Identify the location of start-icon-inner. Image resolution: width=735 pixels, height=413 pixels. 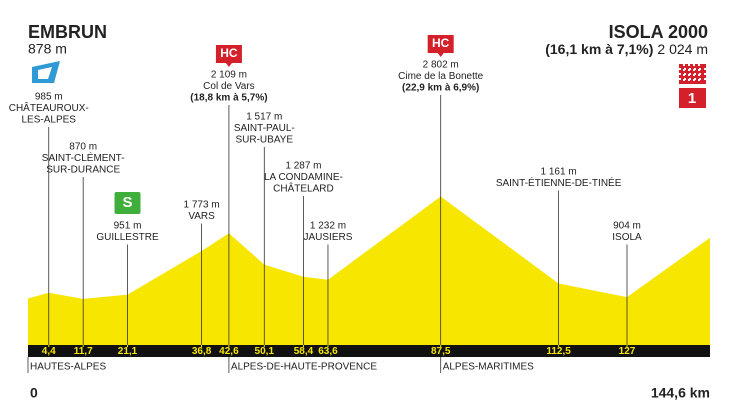
(45, 73).